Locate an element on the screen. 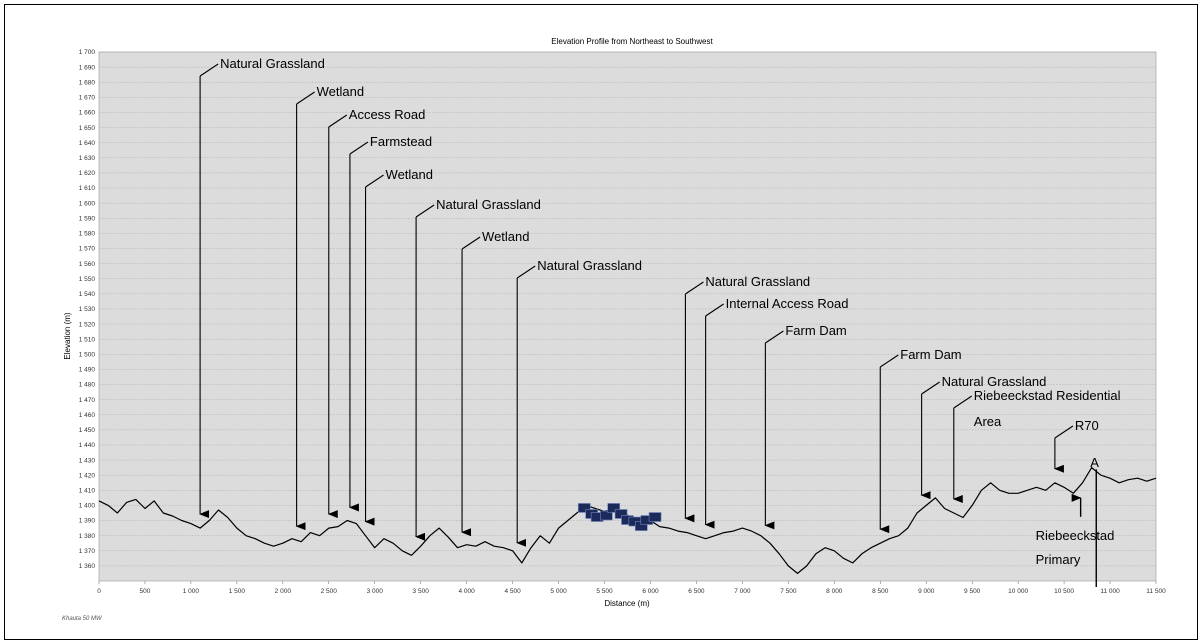 The width and height of the screenshot is (1203, 644). x-tick-label: 5 500 is located at coordinates (604, 591).